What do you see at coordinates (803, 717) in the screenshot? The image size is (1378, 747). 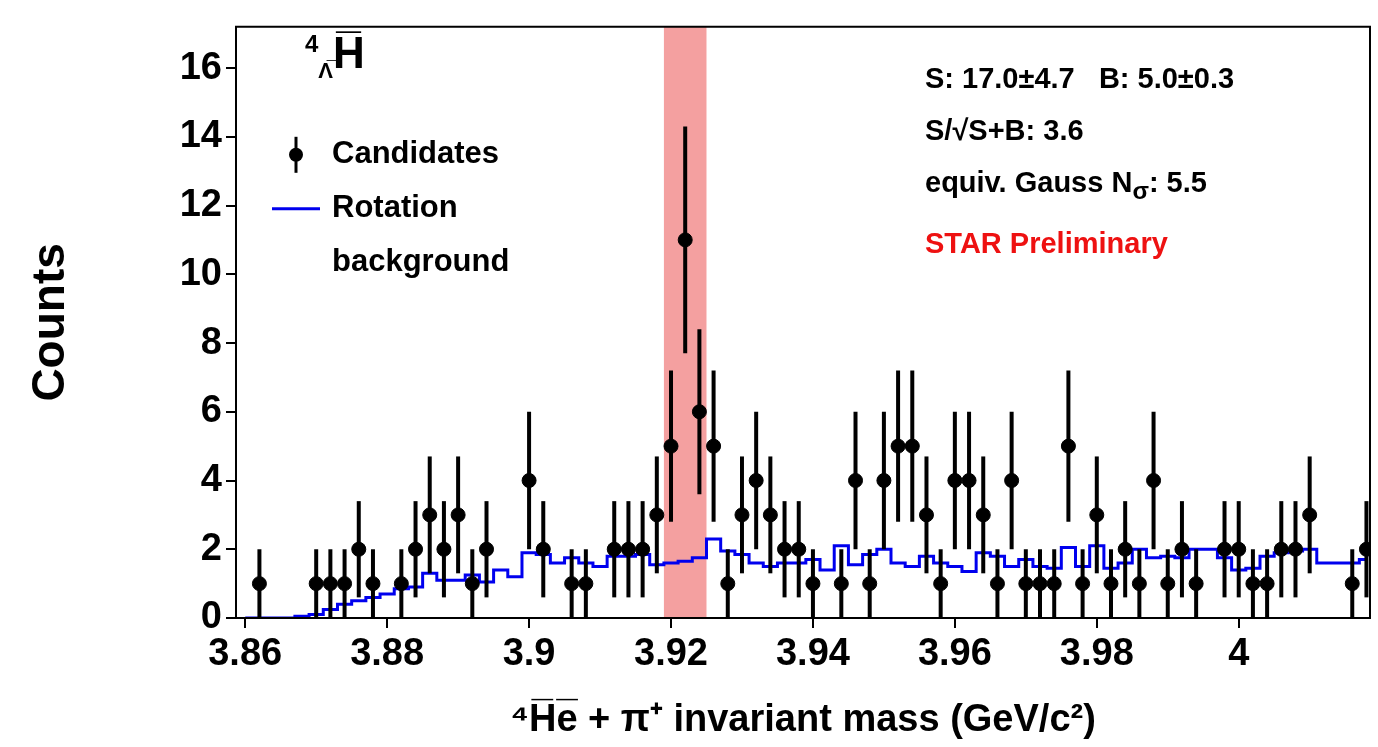 I see `x-axis-title: ⁴H̅e̅ + π⁺ invariant mass (GeV/c²)` at bounding box center [803, 717].